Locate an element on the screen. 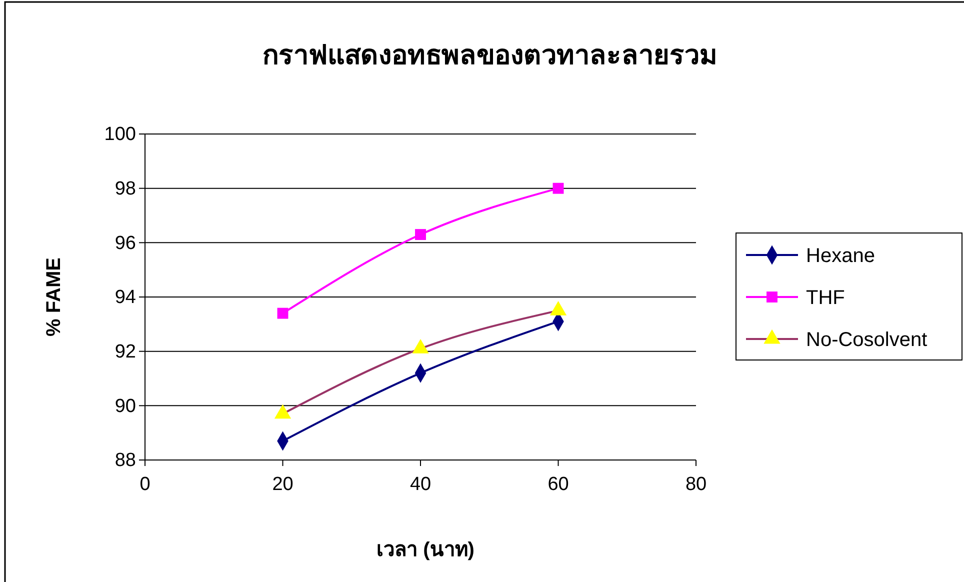 This screenshot has width=964, height=582. x-axis-title: เวลา (นาท) is located at coordinates (425, 550).